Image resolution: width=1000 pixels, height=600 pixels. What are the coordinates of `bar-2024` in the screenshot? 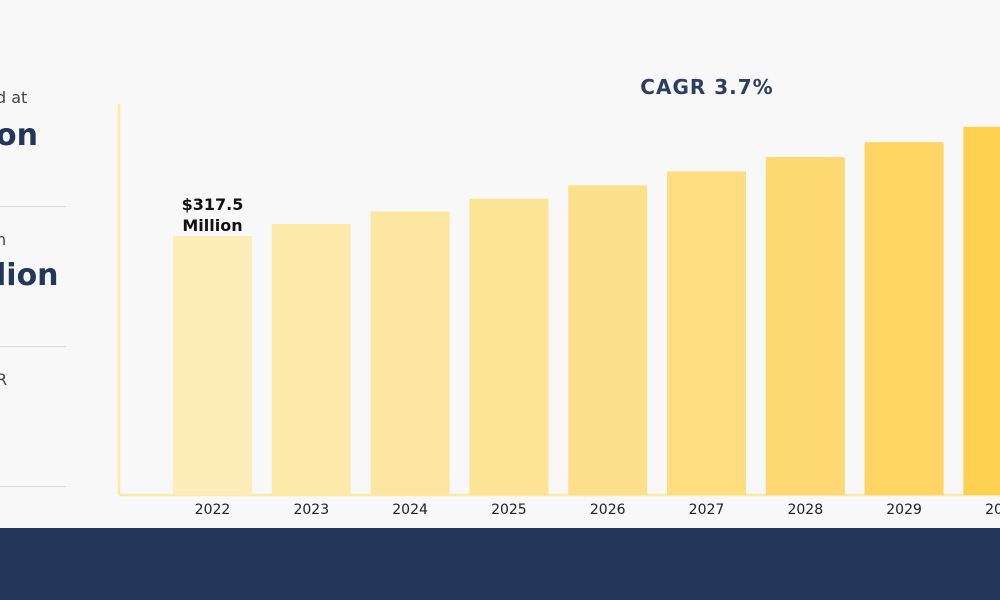 It's located at (410, 353).